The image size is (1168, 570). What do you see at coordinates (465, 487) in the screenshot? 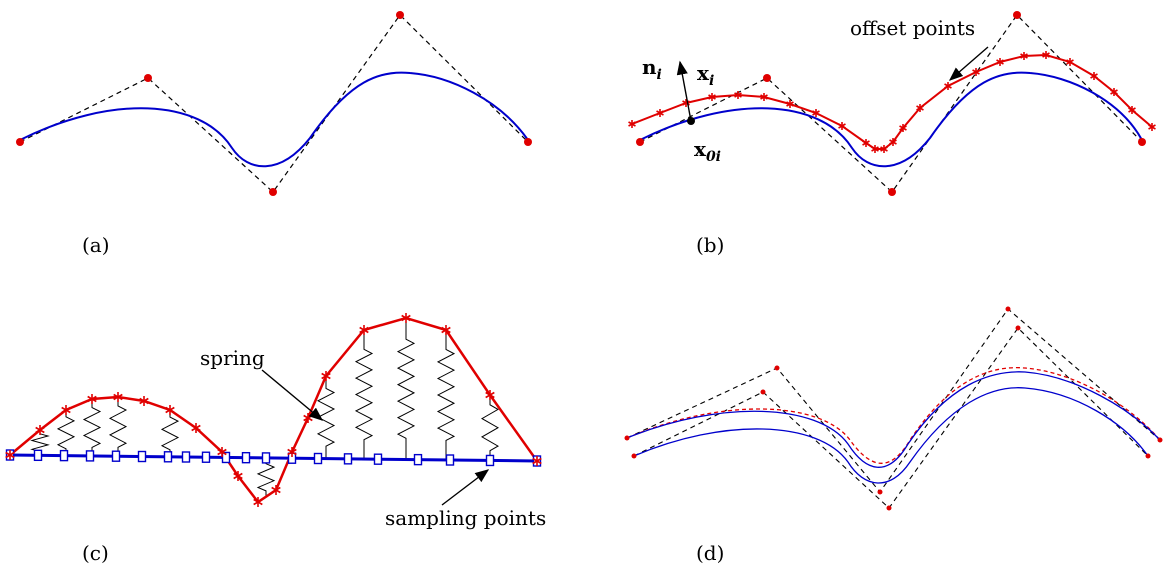
I see `sampling-arrow` at bounding box center [465, 487].